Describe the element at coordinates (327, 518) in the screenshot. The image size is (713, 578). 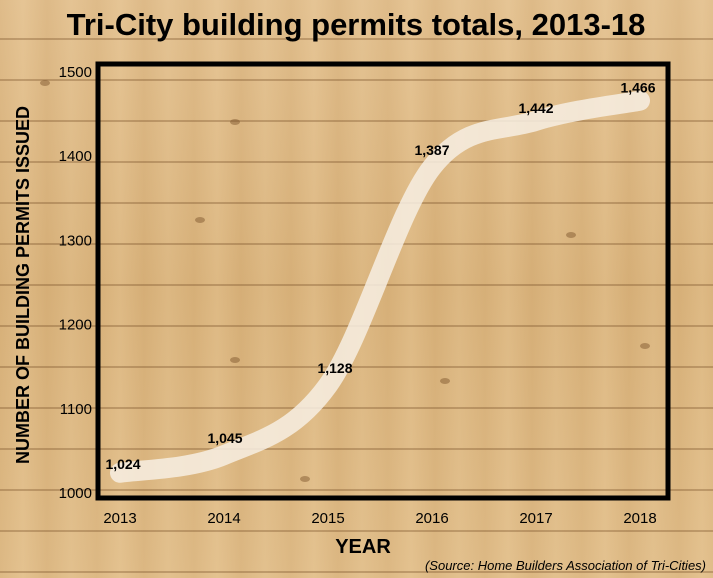
I see `x-tick-label: 2015` at that location.